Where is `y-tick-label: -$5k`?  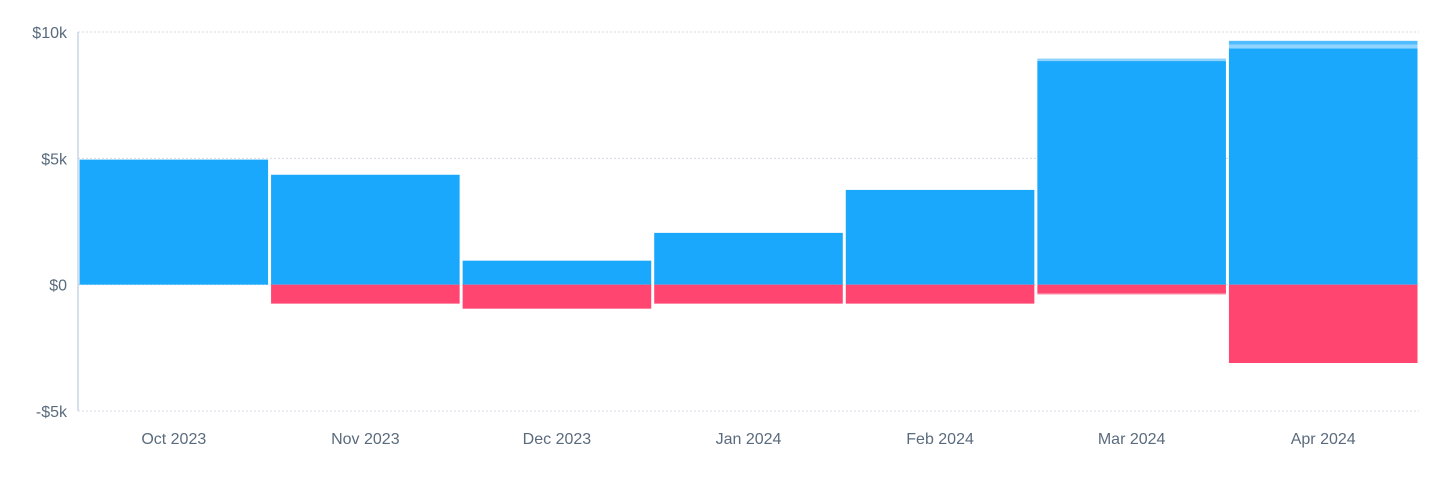 y-tick-label: -$5k is located at coordinates (52, 412).